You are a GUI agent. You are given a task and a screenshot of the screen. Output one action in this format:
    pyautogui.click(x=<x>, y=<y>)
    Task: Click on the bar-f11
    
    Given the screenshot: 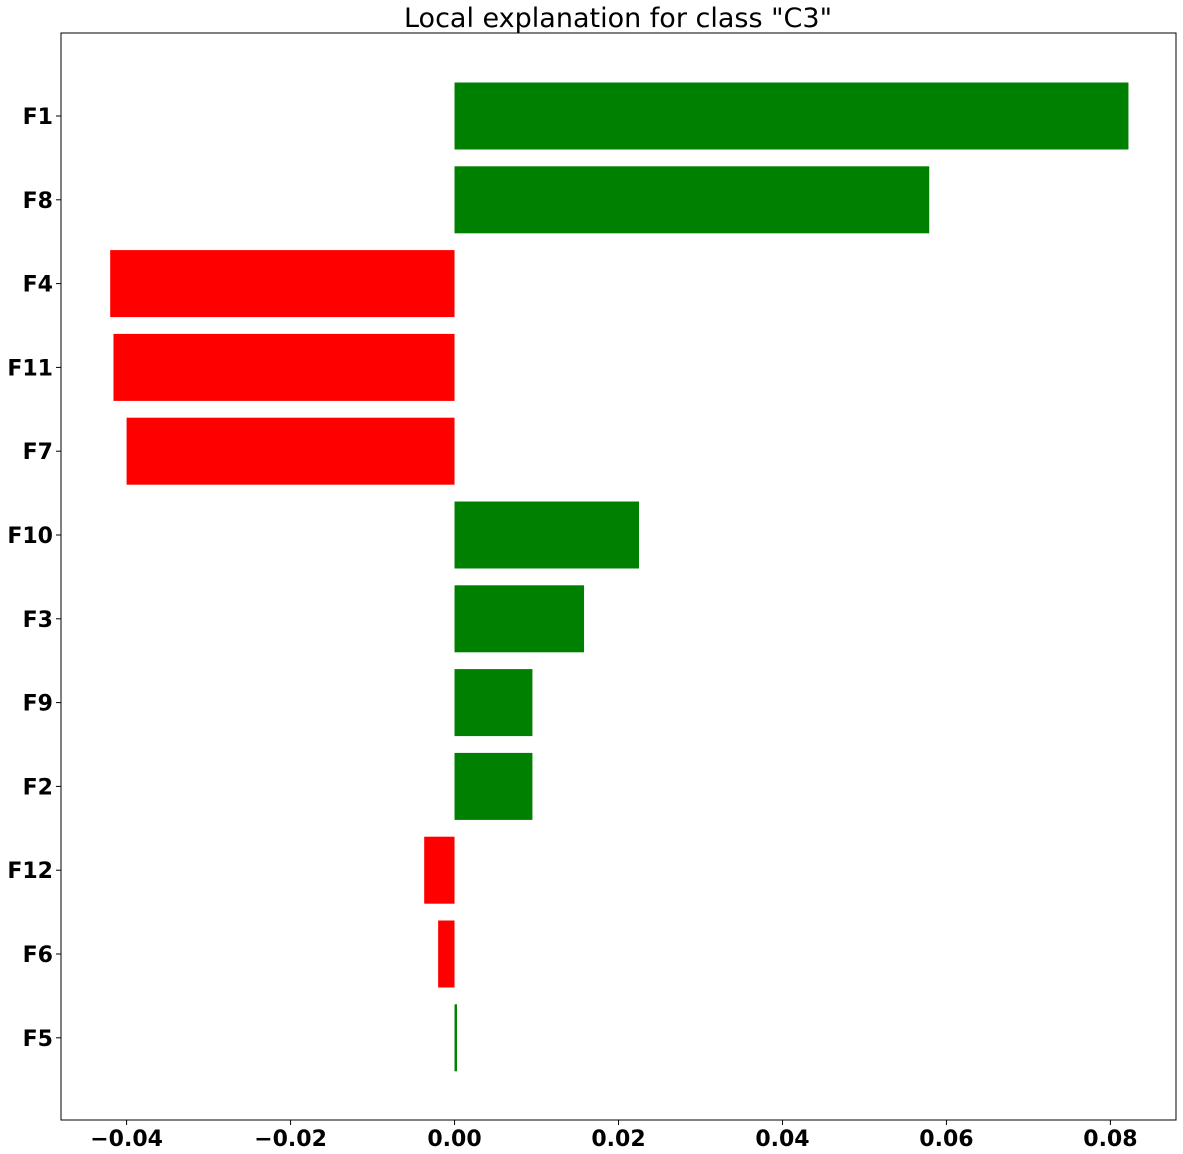 What is the action you would take?
    pyautogui.click(x=284, y=367)
    